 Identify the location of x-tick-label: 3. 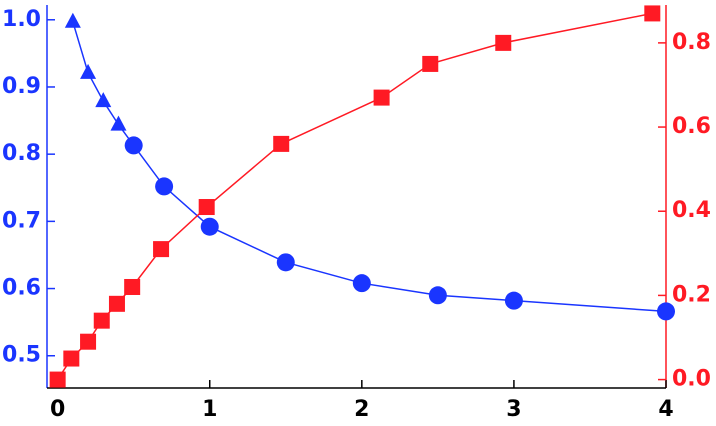
(513, 409).